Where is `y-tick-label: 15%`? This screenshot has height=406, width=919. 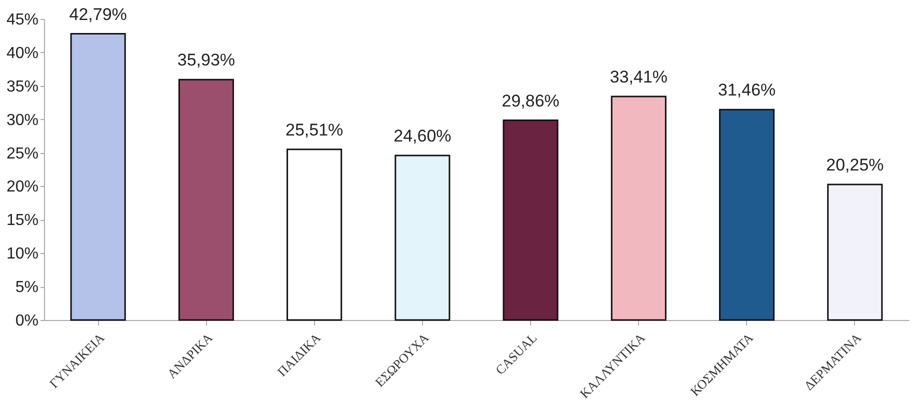
y-tick-label: 15% is located at coordinates (22, 221).